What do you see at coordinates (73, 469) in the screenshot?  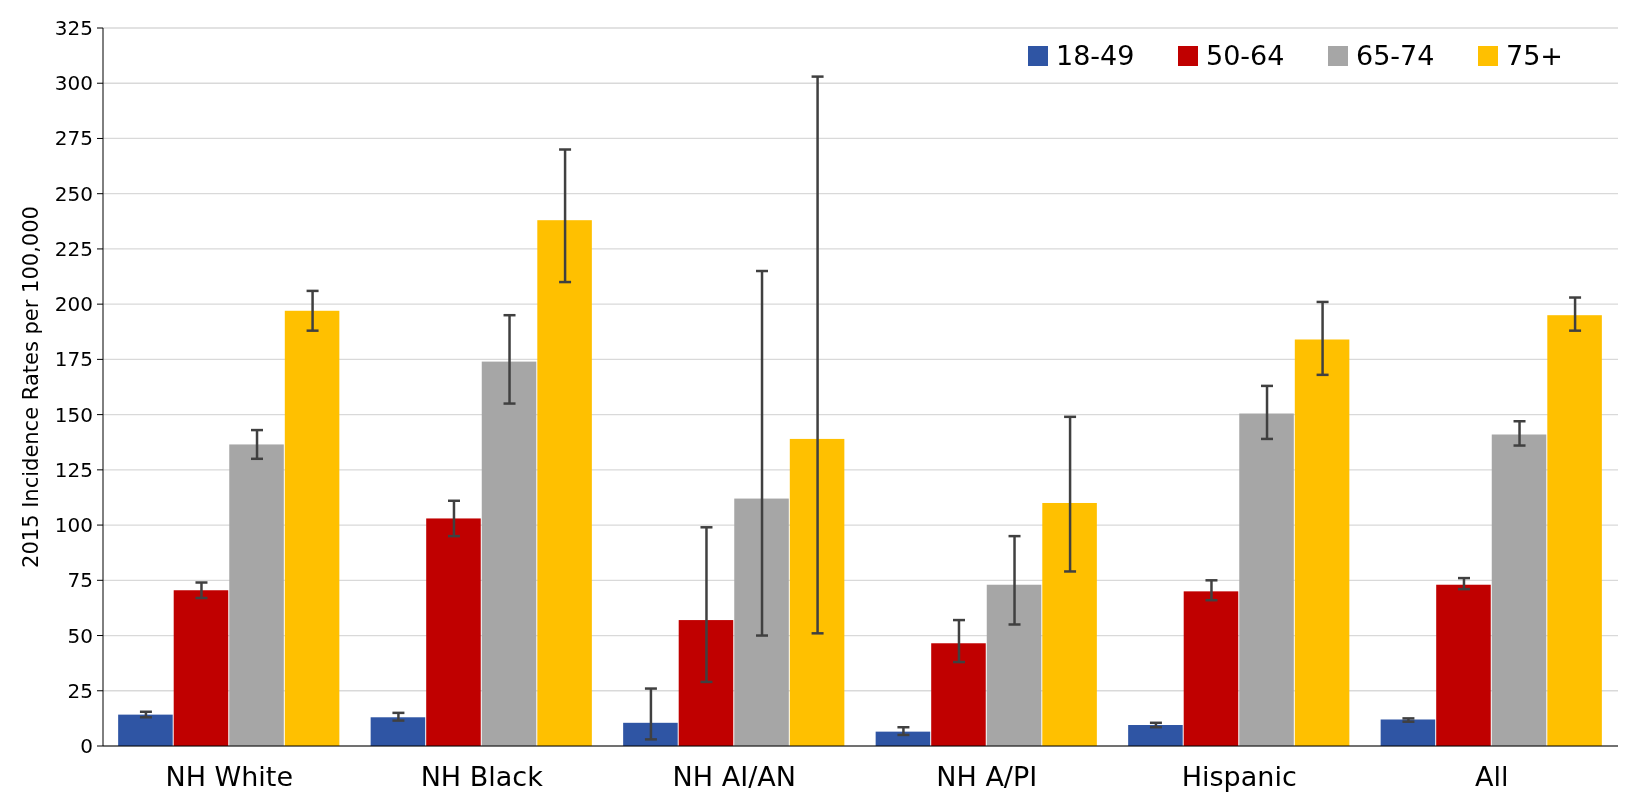 I see `y-tick-label: 125` at bounding box center [73, 469].